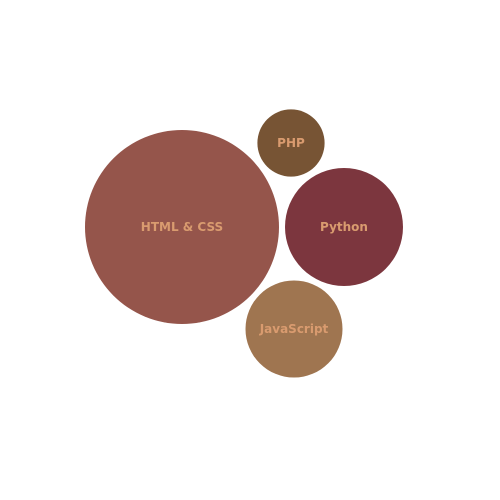 Image resolution: width=500 pixels, height=500 pixels. I want to click on bubble-php: PHP, so click(291, 143).